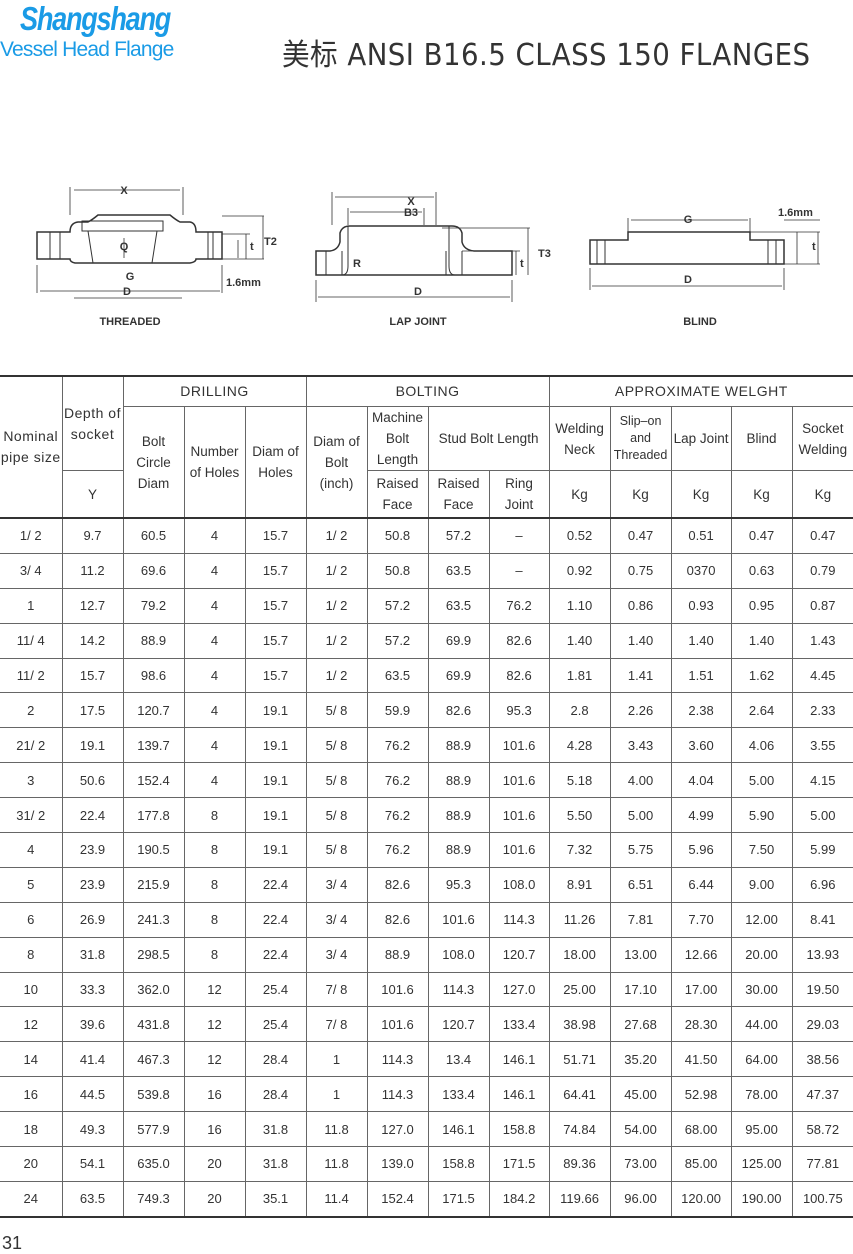 The height and width of the screenshot is (1254, 853). I want to click on table-cell: 1.40, so click(579, 640).